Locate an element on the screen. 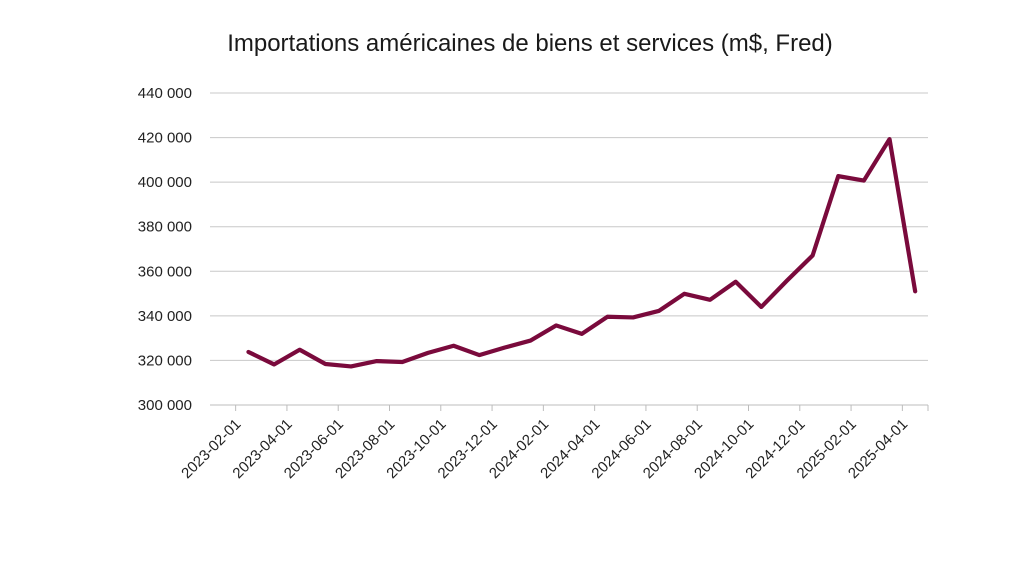 The width and height of the screenshot is (1033, 571). y-tick-label: 340 000 is located at coordinates (165, 316).